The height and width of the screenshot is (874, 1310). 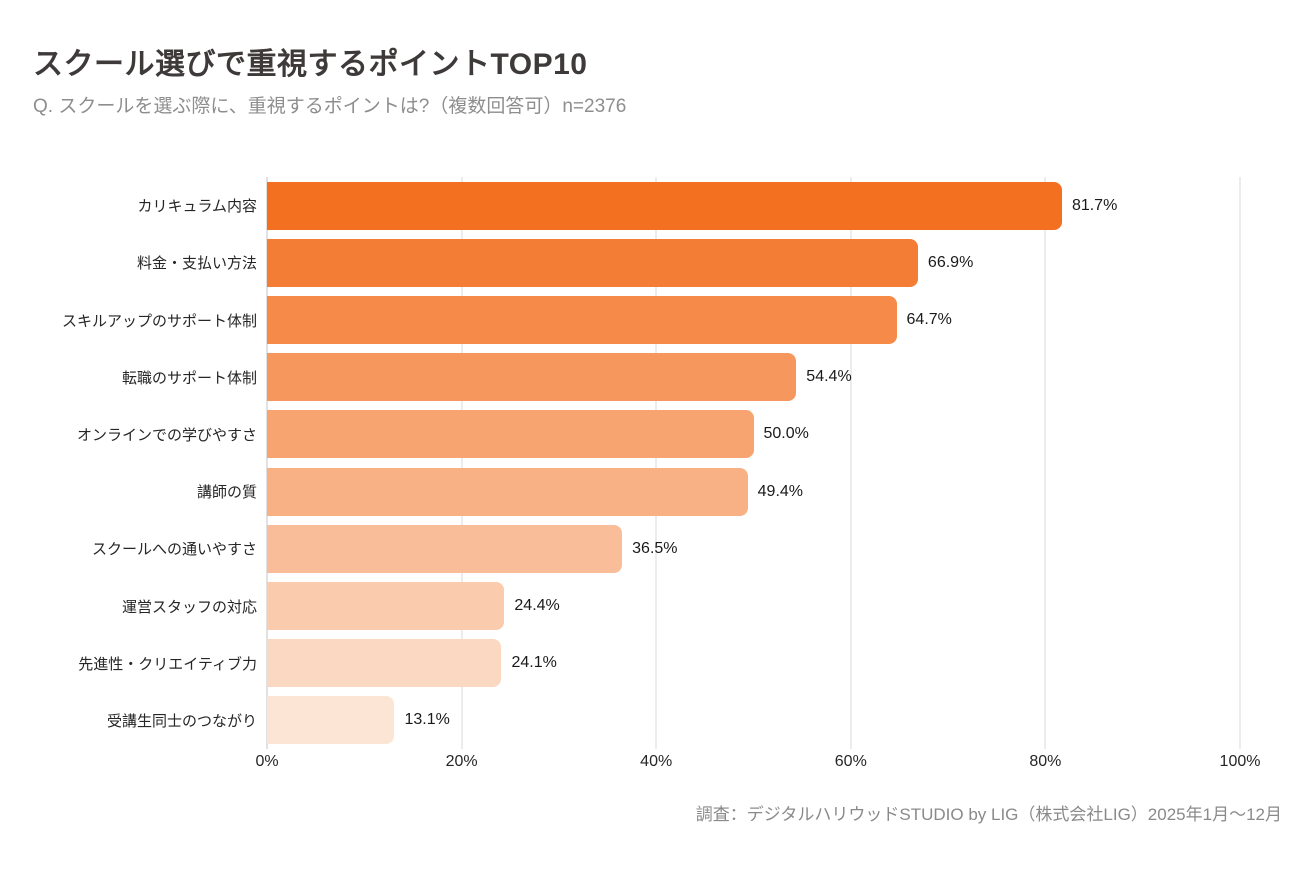 What do you see at coordinates (1094, 205) in the screenshot?
I see `value-label: 81.7%` at bounding box center [1094, 205].